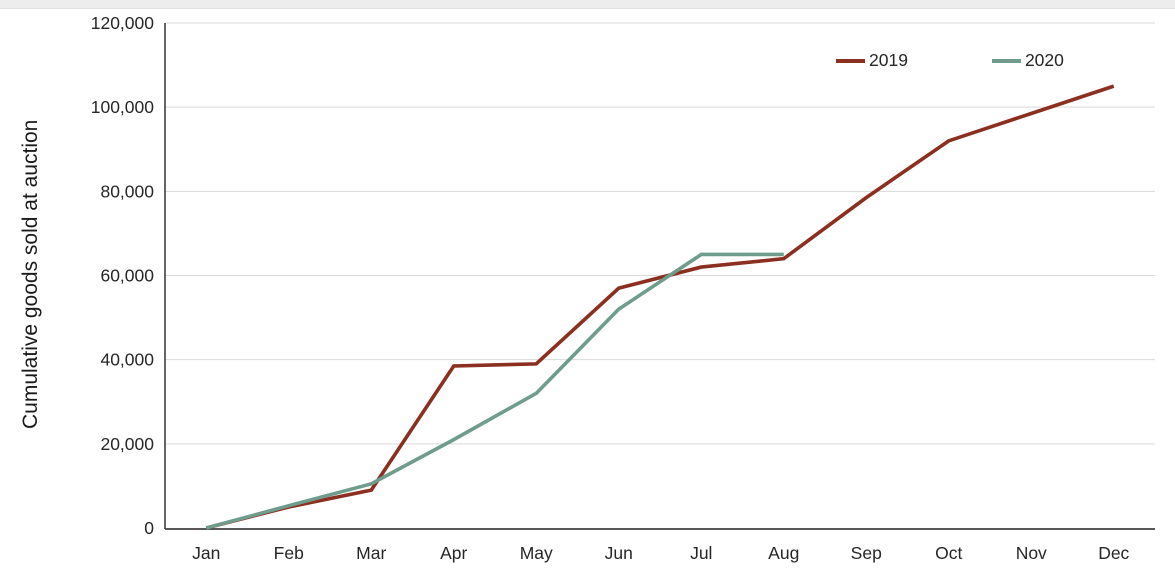  Describe the element at coordinates (149, 528) in the screenshot. I see `y-tick-label: 0` at that location.